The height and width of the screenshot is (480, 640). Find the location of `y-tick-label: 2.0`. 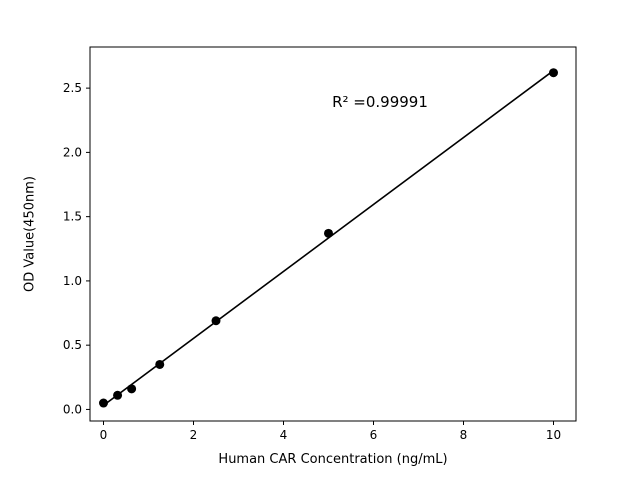

y-tick-label: 2.0 is located at coordinates (72, 152).